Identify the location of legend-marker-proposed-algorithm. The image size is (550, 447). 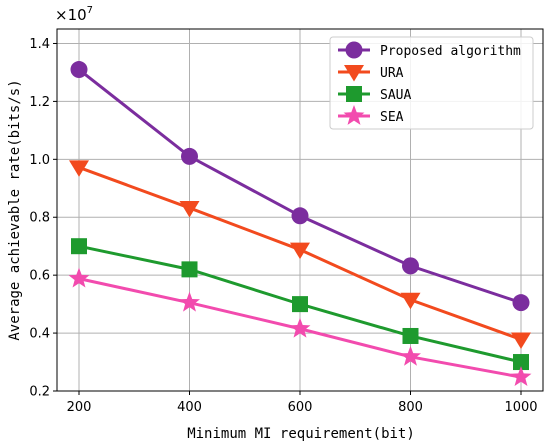
(354, 50).